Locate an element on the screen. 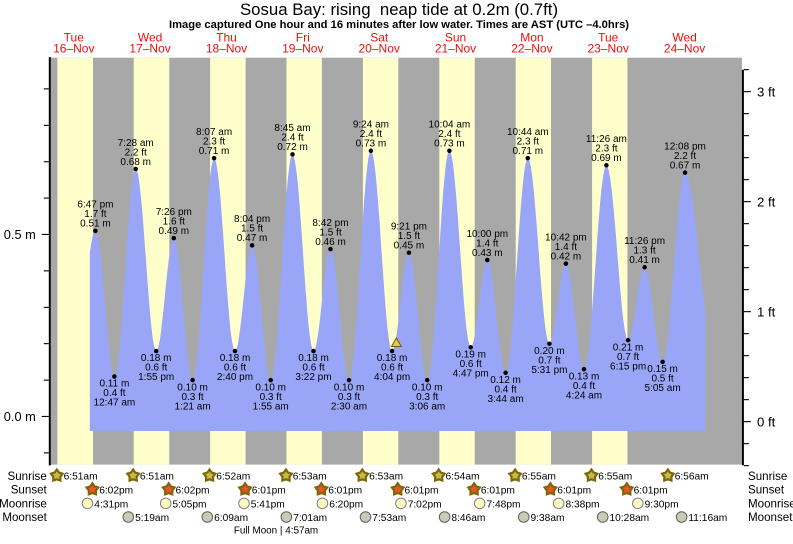 The image size is (793, 544). svg-text: 0.5 m is located at coordinates (20, 234).